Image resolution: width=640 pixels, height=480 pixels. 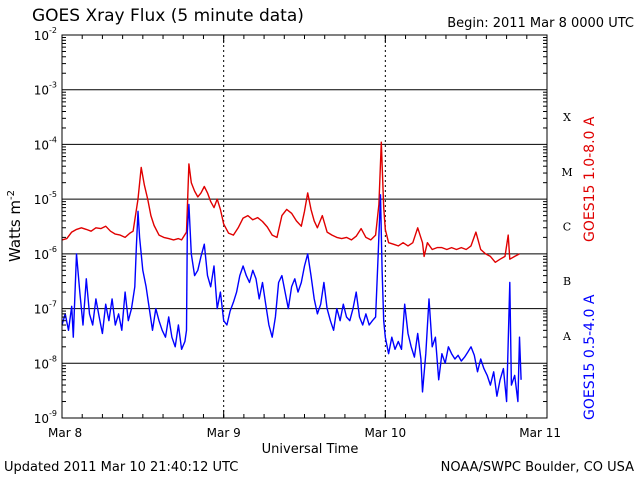 I want to click on source-label: NOAA/SWPC Boulder, CO USA, so click(x=537, y=467).